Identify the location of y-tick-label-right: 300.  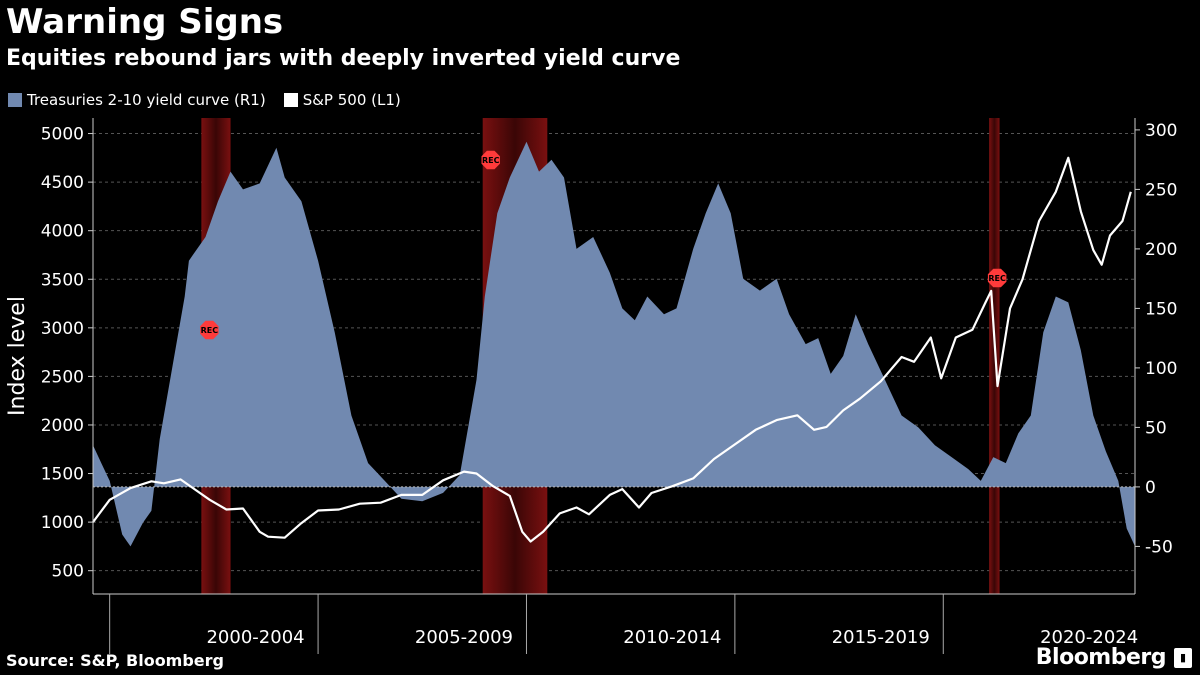
(1161, 131).